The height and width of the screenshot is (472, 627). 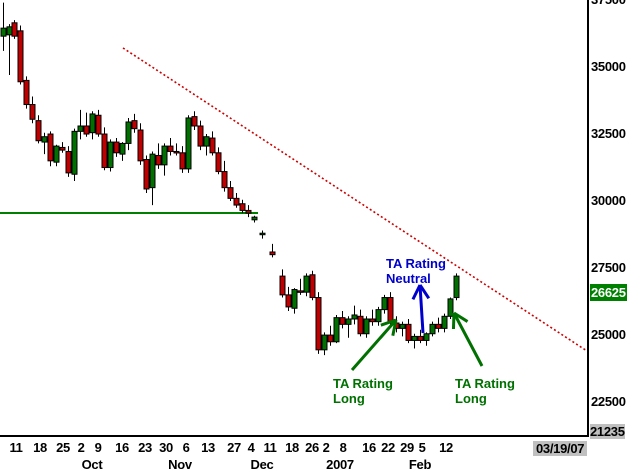 I want to click on last-price-tag: 26625, so click(x=608, y=292).